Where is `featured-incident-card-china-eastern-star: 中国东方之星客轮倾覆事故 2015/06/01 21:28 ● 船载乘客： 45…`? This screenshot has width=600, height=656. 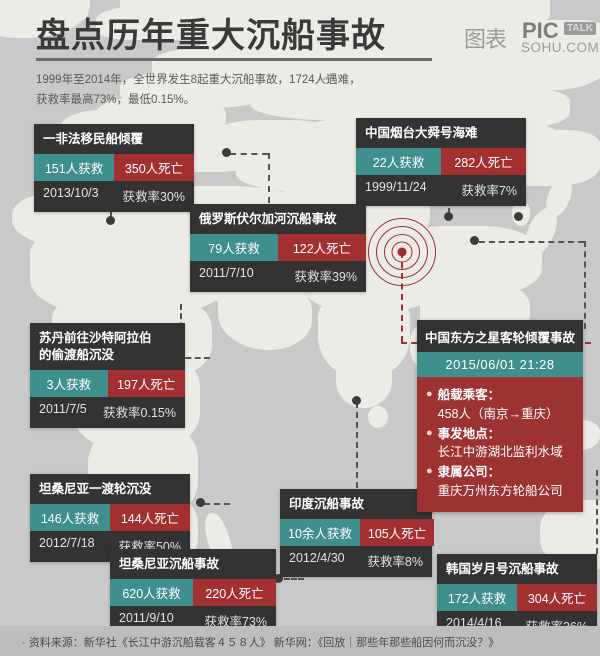
featured-incident-card-china-eastern-star: 中国东方之星客轮倾覆事故 2015/06/01 21:28 ● 船载乘客： 45… is located at coordinates (500, 416).